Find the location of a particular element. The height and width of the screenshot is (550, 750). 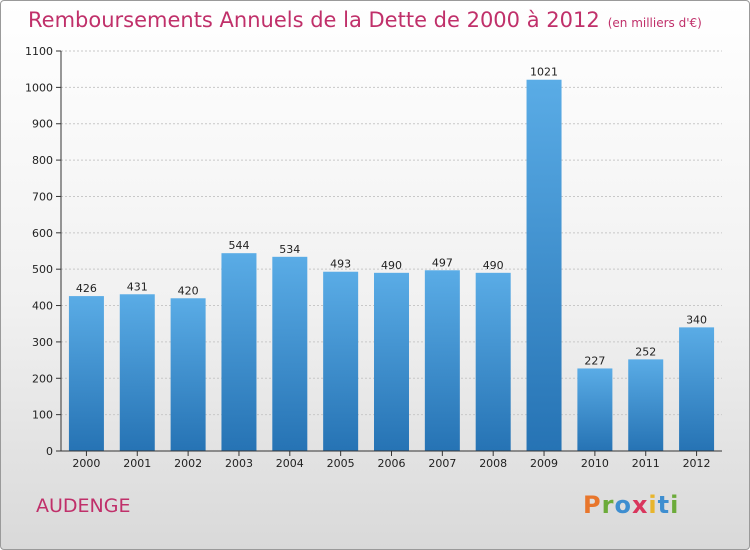

logo-letter: t is located at coordinates (664, 505).